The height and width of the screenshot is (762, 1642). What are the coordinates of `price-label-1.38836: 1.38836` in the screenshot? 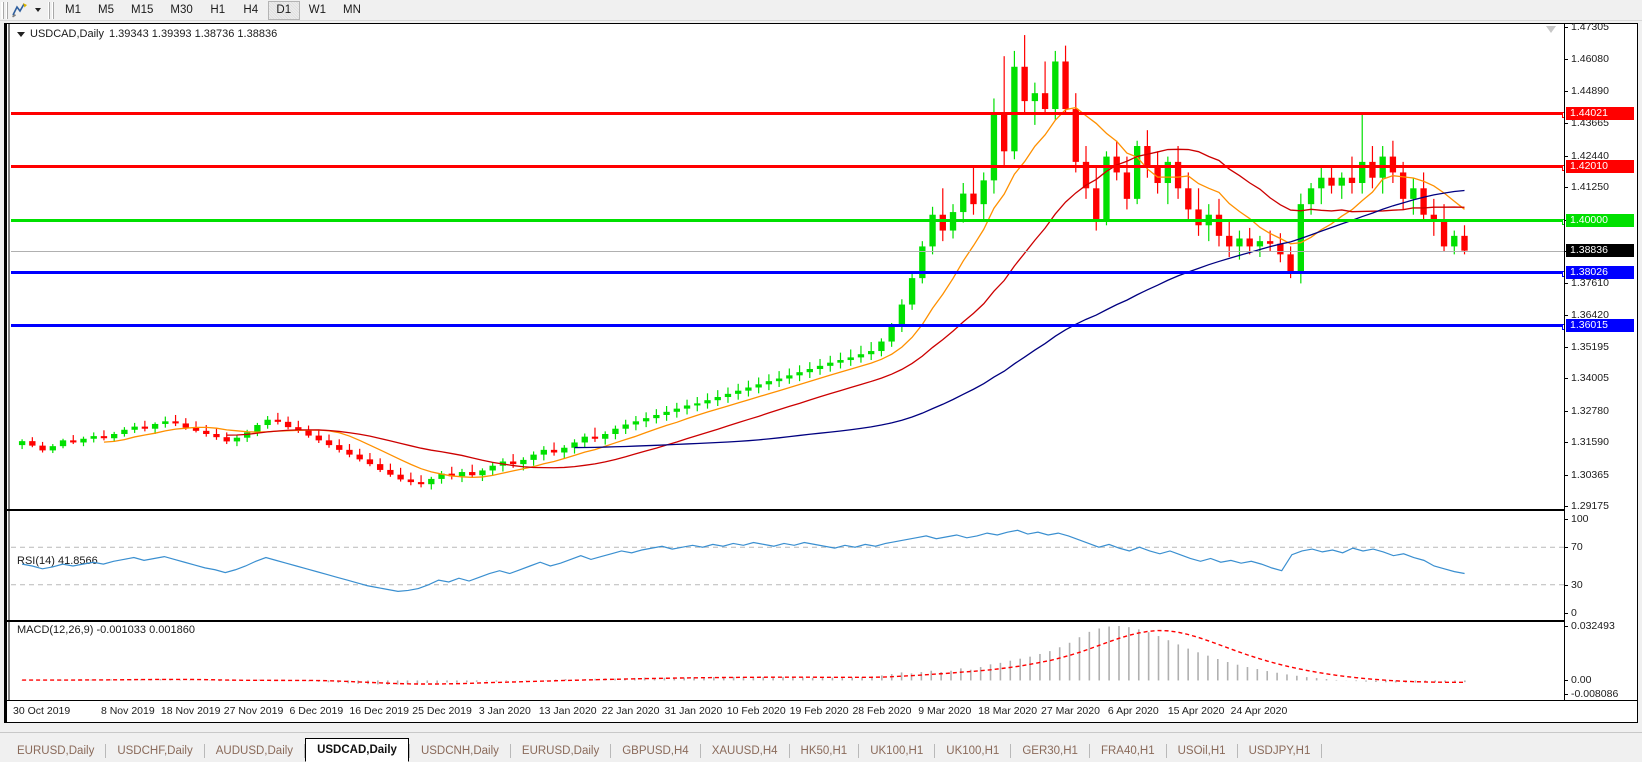 It's located at (1600, 251).